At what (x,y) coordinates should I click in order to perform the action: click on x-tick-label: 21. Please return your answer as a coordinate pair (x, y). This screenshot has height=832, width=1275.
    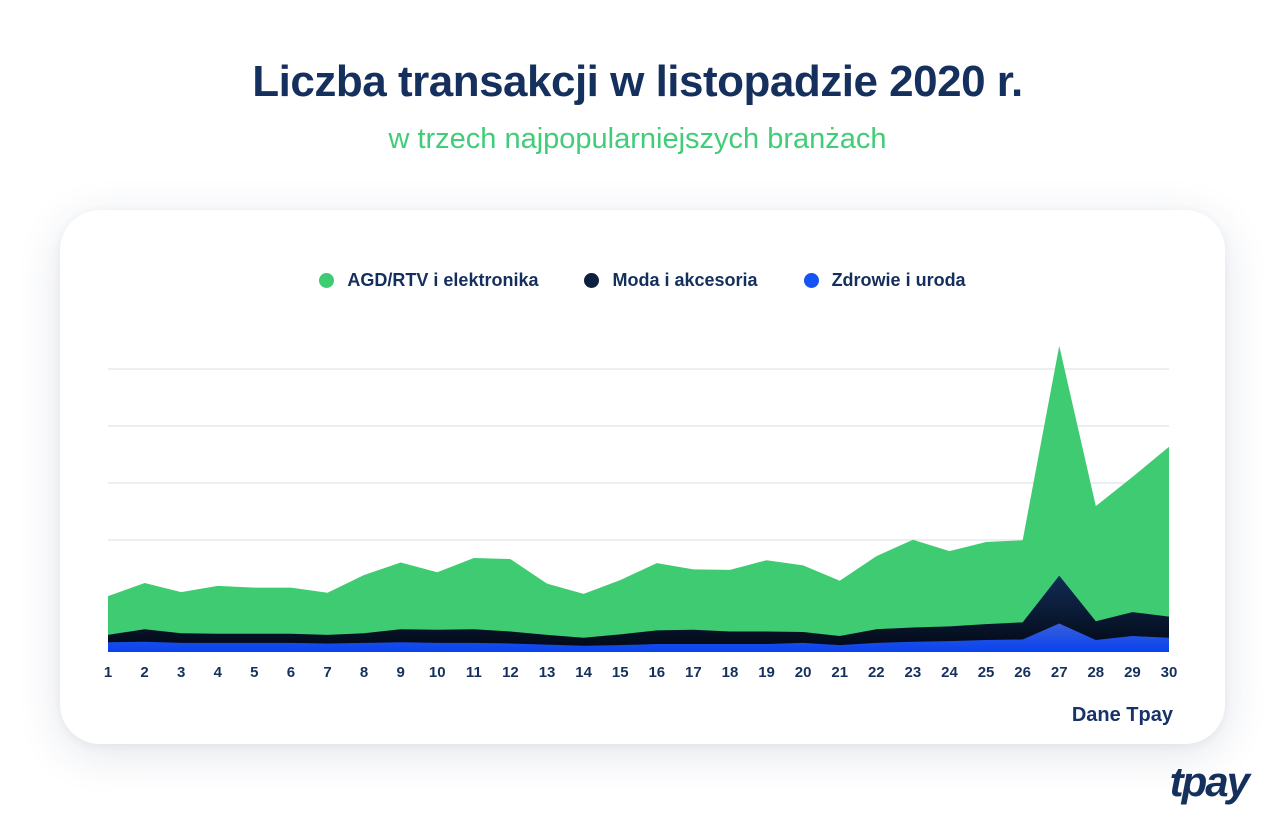
    Looking at the image, I should click on (840, 672).